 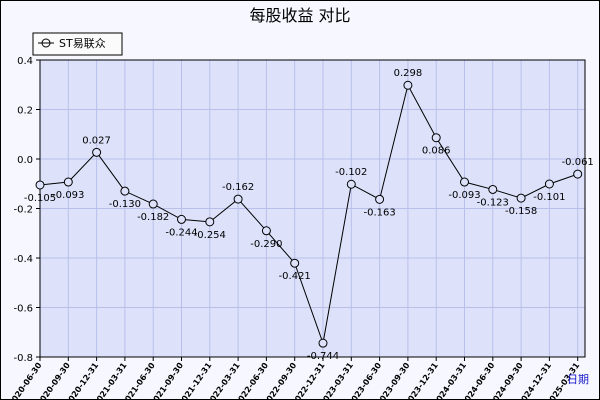 I want to click on y-tick-label: -0.8, so click(x=23, y=358).